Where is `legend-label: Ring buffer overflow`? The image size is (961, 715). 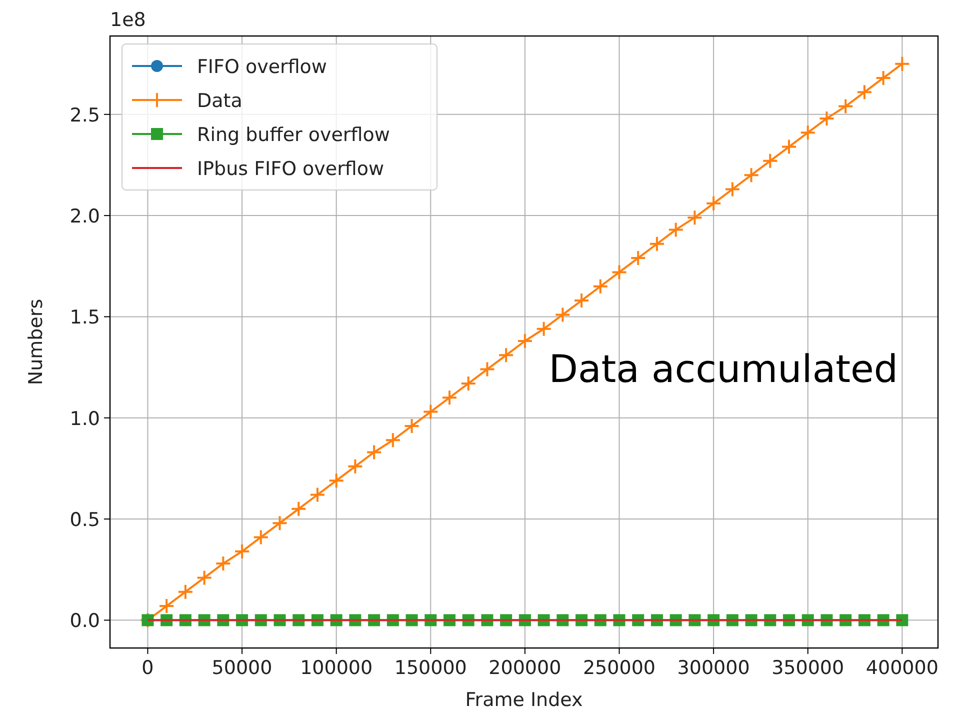 legend-label: Ring buffer overflow is located at coordinates (293, 135).